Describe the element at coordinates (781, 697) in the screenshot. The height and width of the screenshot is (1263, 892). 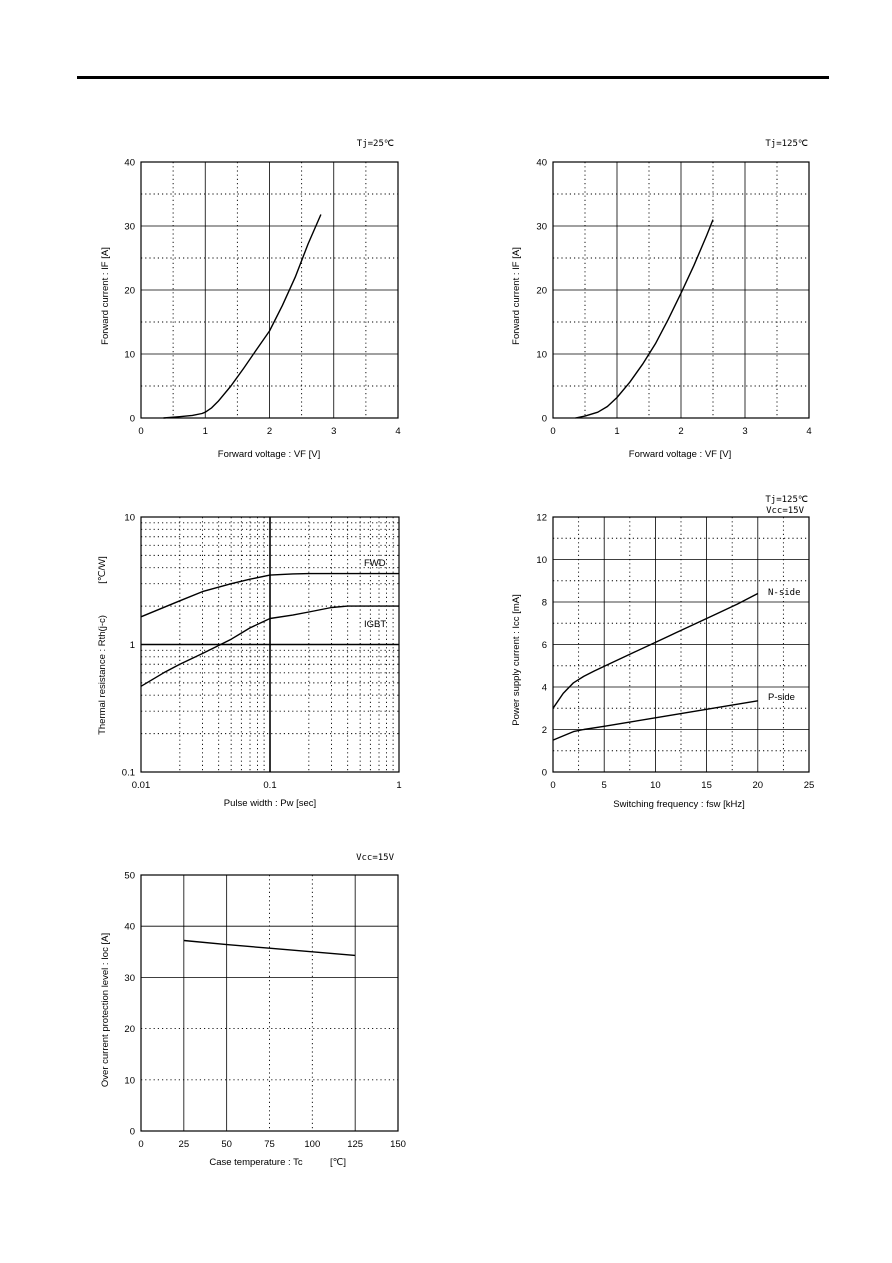
I see `series-label-p-side: P-side` at that location.